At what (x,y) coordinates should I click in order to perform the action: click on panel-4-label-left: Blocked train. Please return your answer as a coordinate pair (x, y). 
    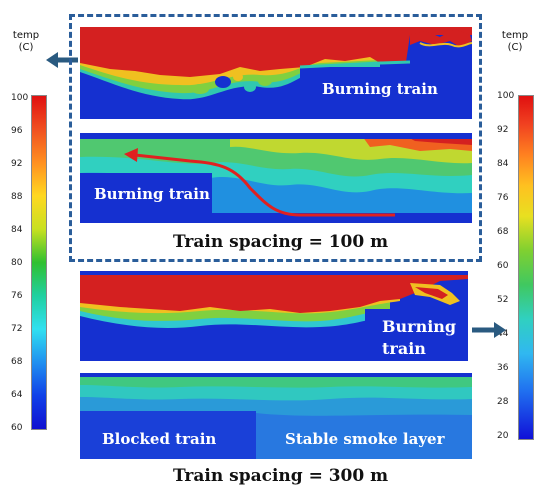
    Looking at the image, I should click on (159, 439).